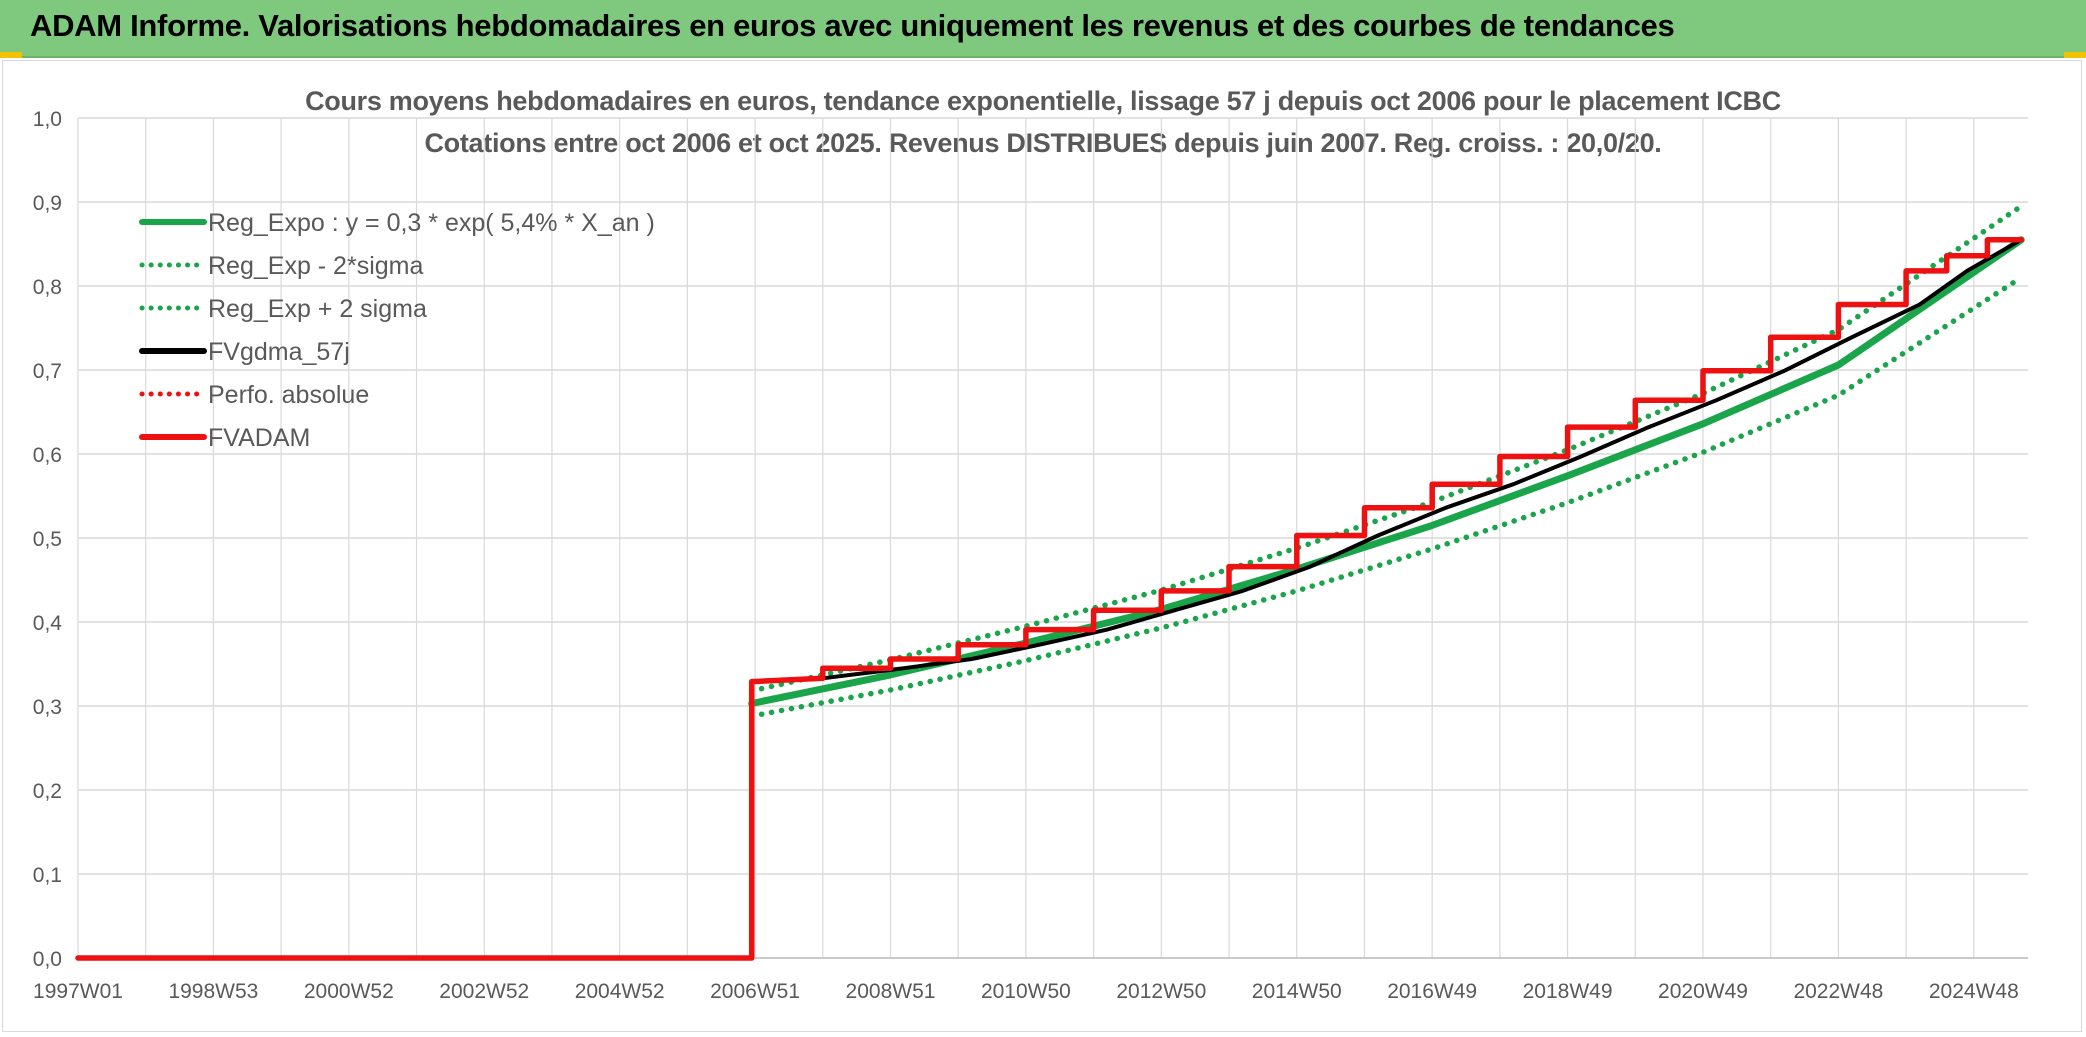 The height and width of the screenshot is (1037, 2086). Describe the element at coordinates (259, 438) in the screenshot. I see `legend-label-5: FVADAM` at that location.